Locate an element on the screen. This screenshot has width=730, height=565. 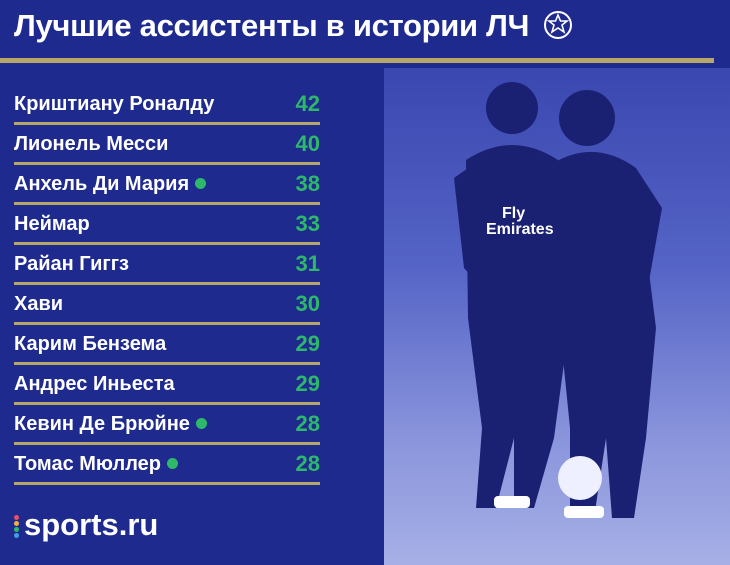
title-divider is located at coordinates (357, 60).